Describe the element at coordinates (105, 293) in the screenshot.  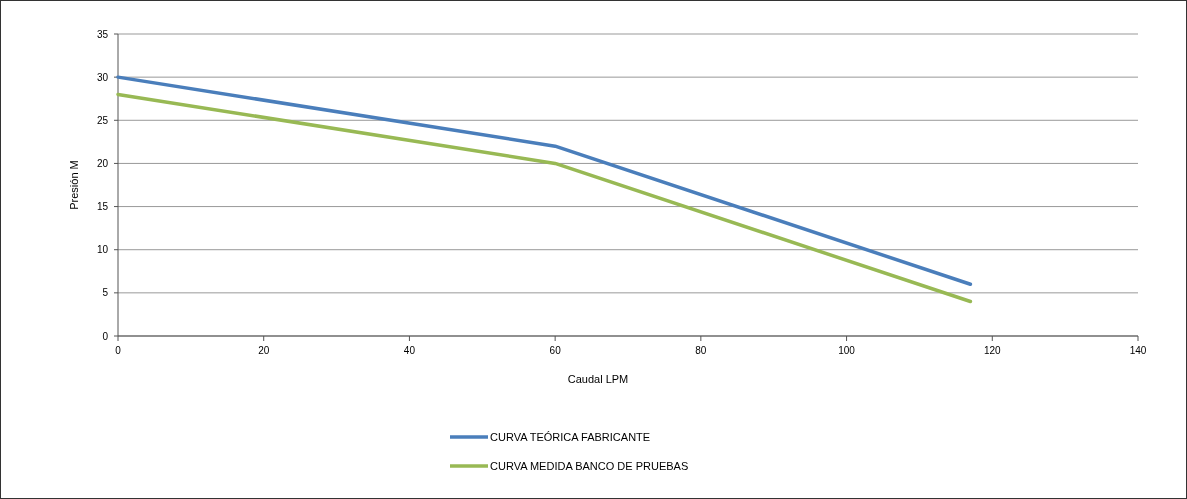
I see `y-tick-label: 5` at that location.